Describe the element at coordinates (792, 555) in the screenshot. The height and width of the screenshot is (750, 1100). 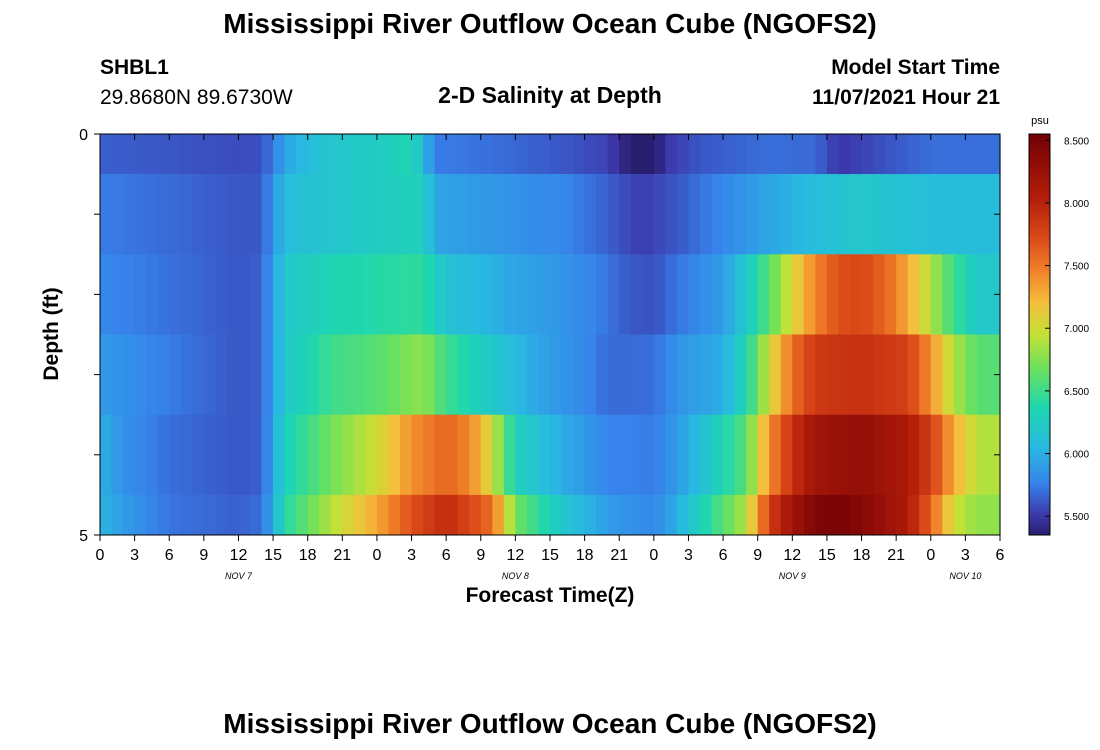
I see `x-tick-label: 12` at that location.